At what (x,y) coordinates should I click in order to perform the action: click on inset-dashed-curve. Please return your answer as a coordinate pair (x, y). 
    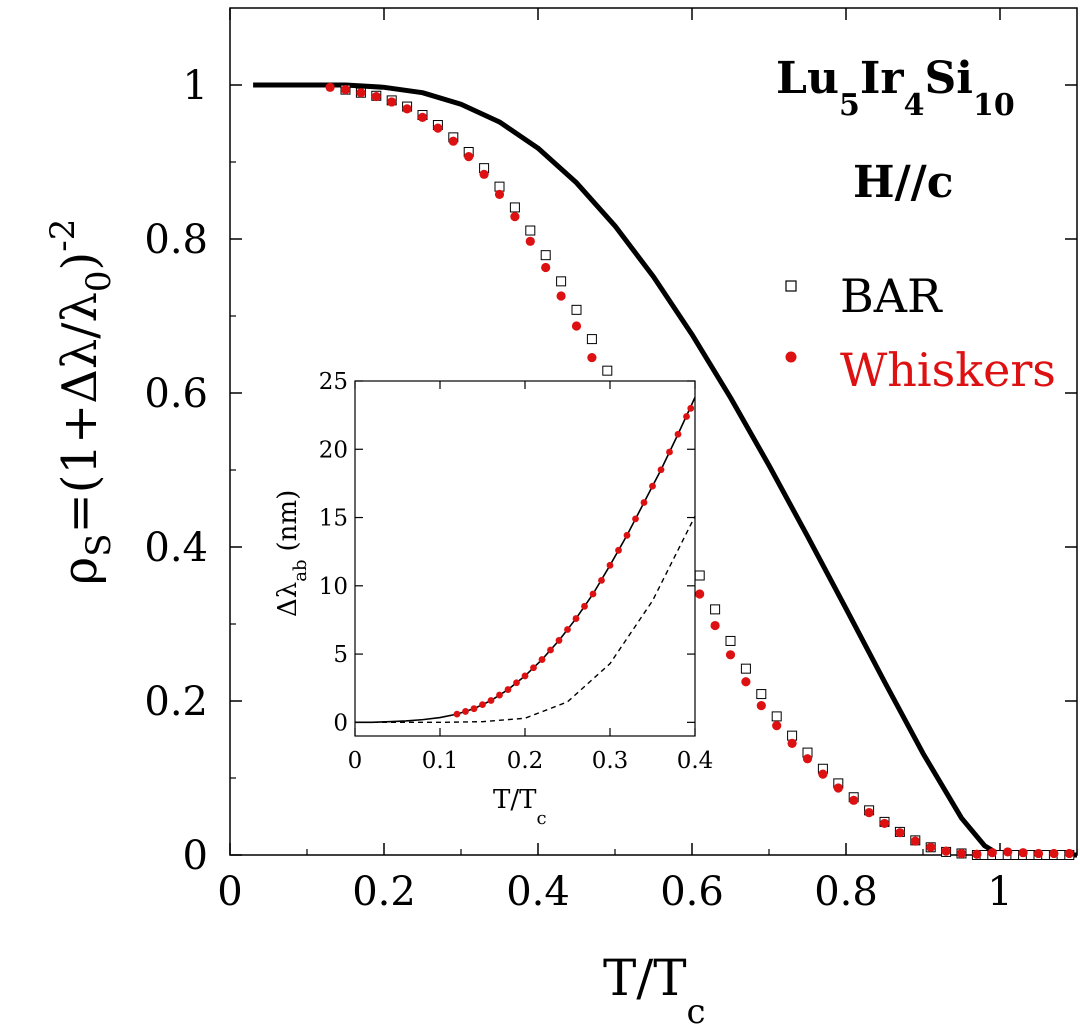
    Looking at the image, I should click on (525, 619).